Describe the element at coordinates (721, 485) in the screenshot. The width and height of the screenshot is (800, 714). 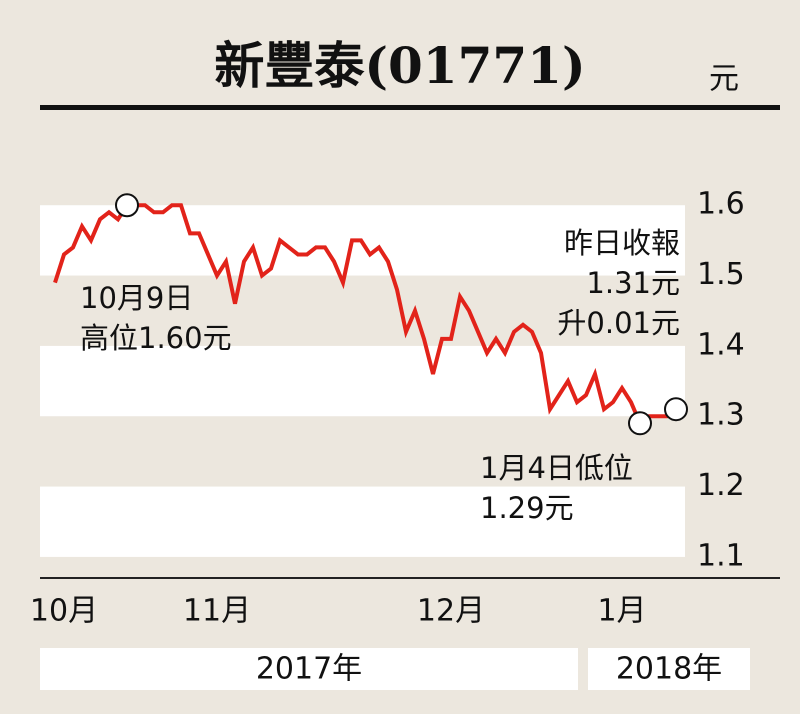
I see `y-tick-label: 1.2` at that location.